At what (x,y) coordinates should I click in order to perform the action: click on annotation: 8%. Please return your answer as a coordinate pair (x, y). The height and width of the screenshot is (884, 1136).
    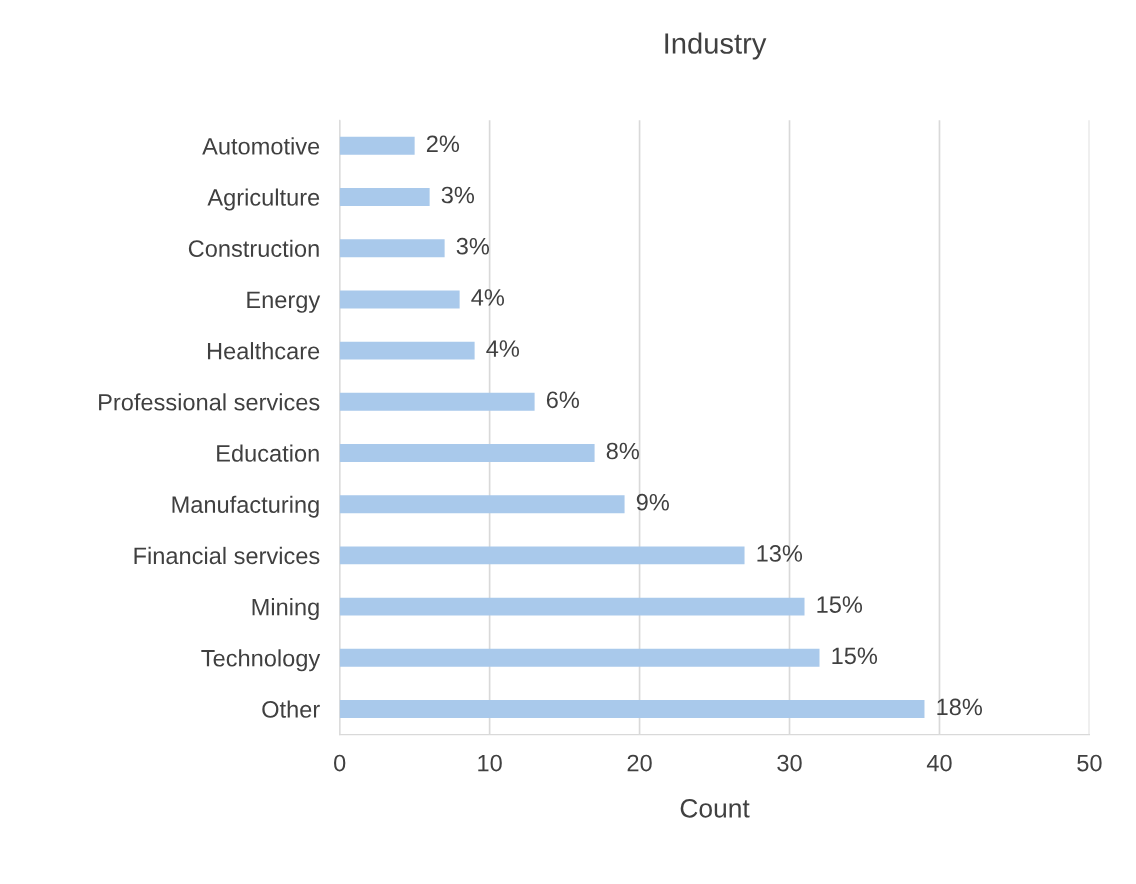
    Looking at the image, I should click on (622, 451).